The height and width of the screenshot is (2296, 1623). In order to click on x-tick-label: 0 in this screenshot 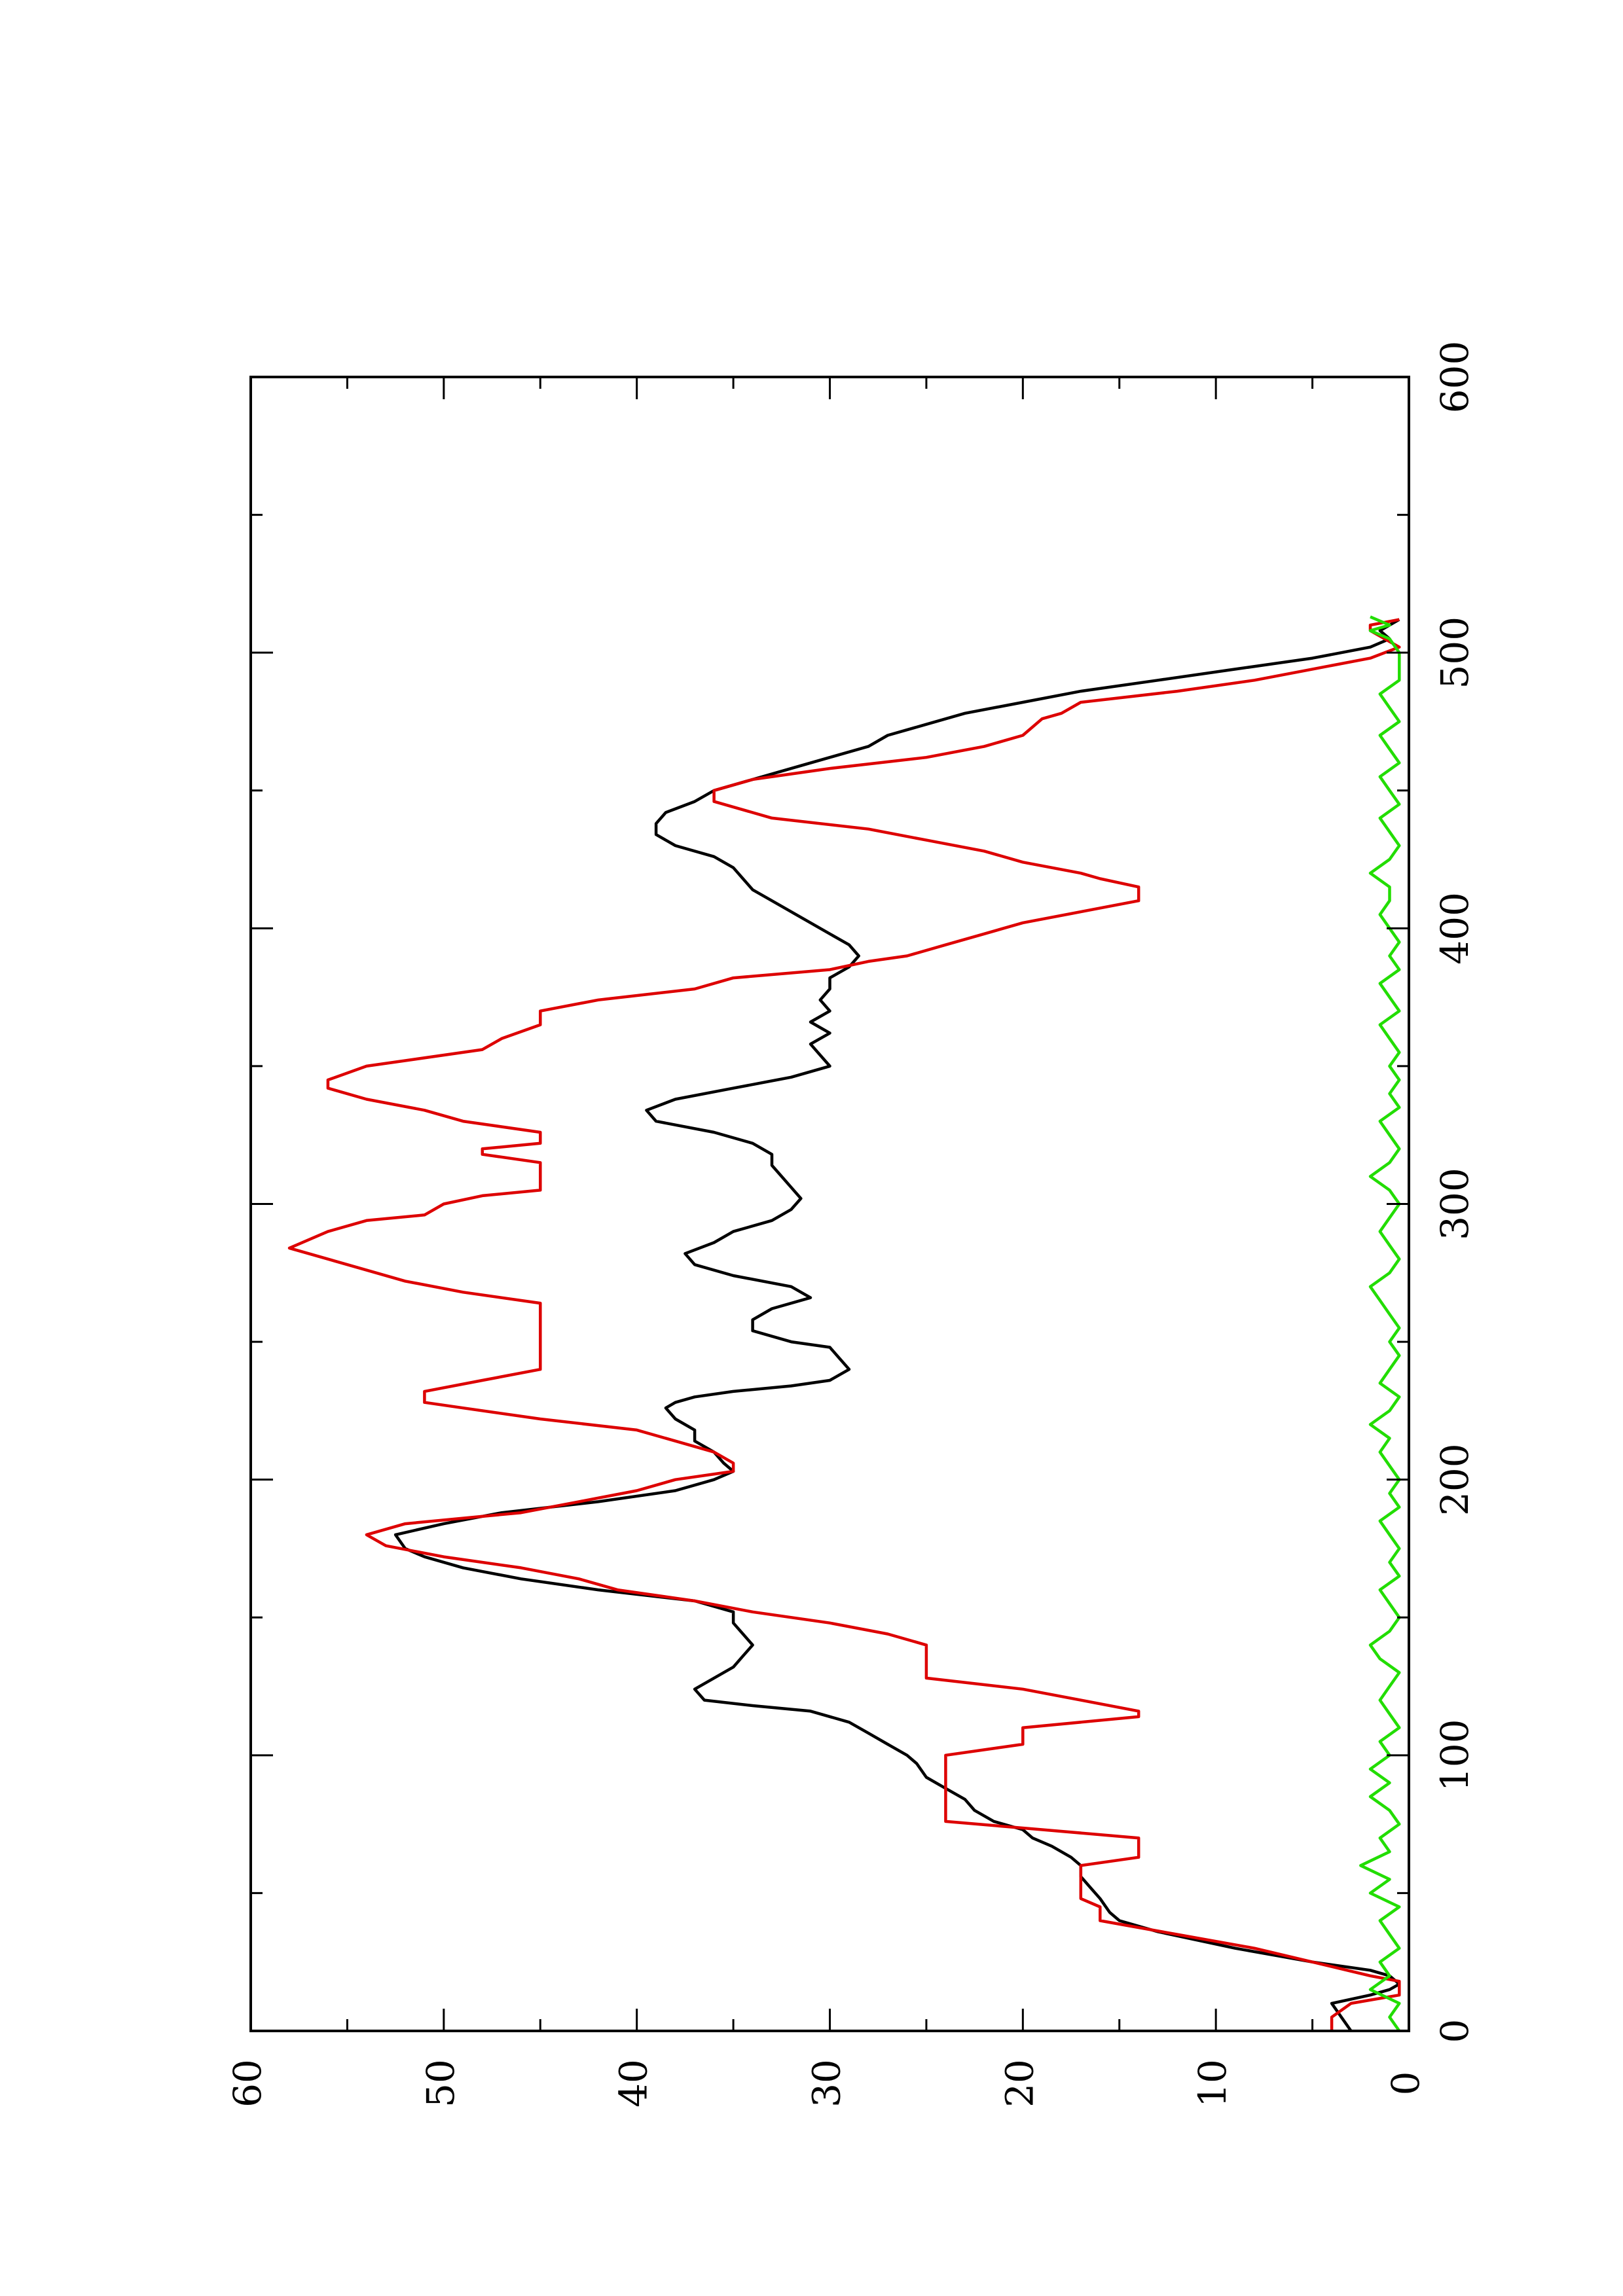, I will do `click(1454, 2031)`.